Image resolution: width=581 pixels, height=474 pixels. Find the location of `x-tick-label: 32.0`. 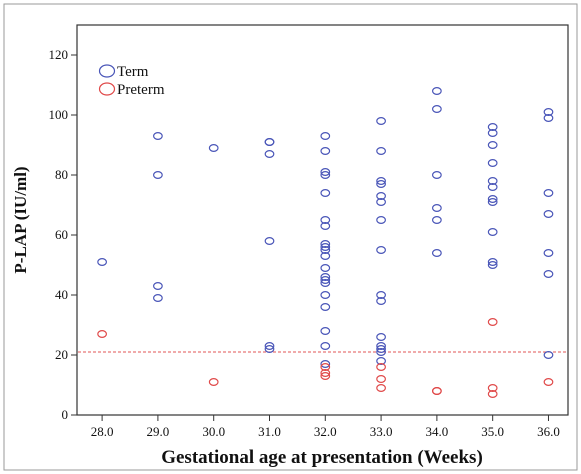

x-tick-label: 32.0 is located at coordinates (325, 431).